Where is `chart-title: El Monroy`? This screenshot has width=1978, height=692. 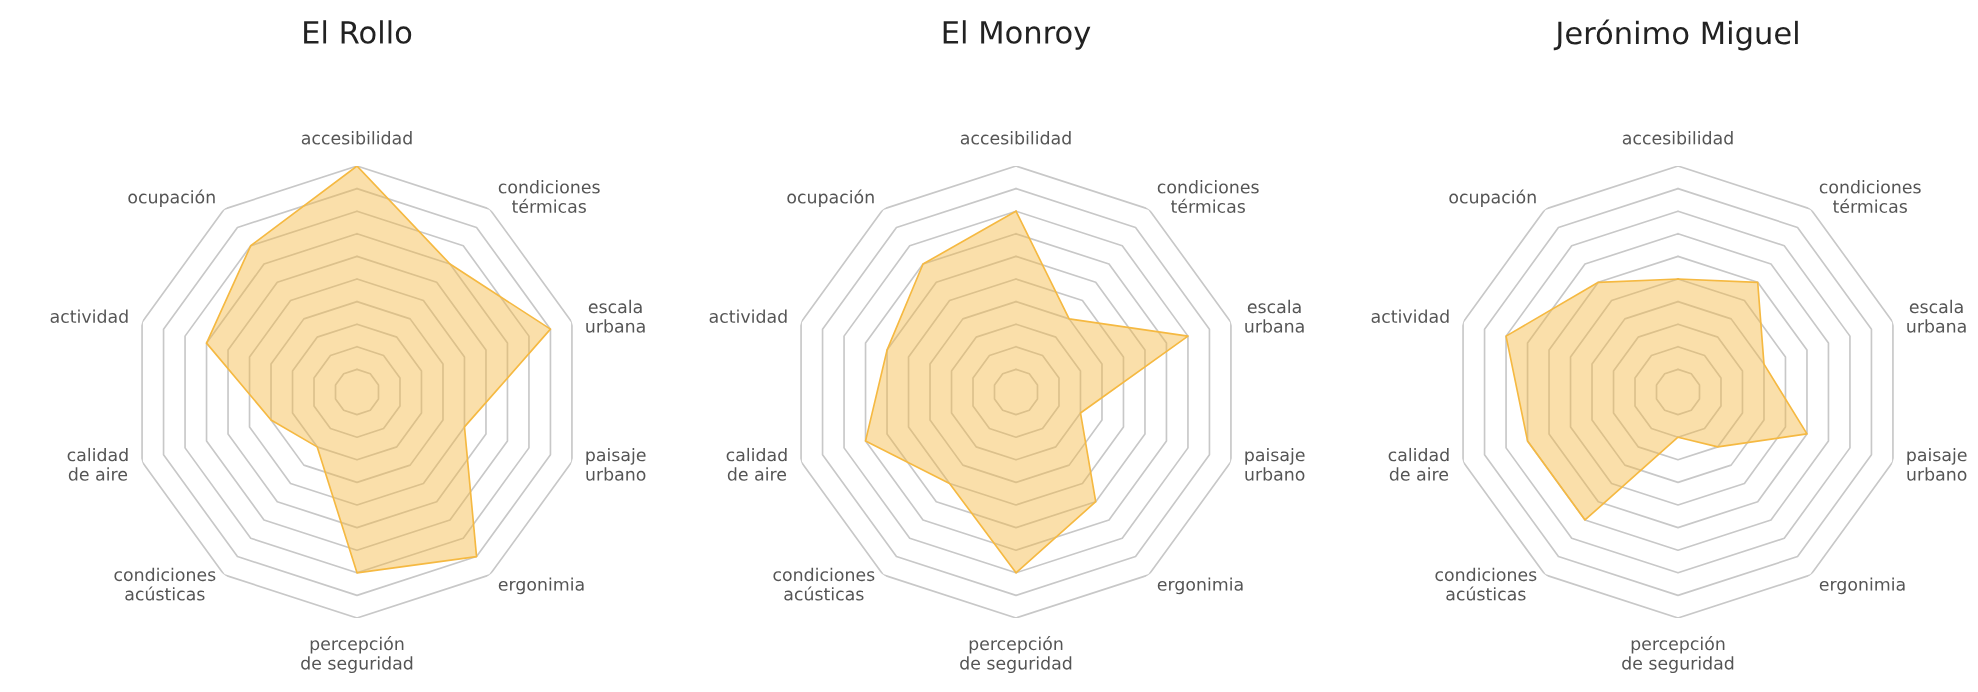
chart-title: El Monroy is located at coordinates (1017, 35).